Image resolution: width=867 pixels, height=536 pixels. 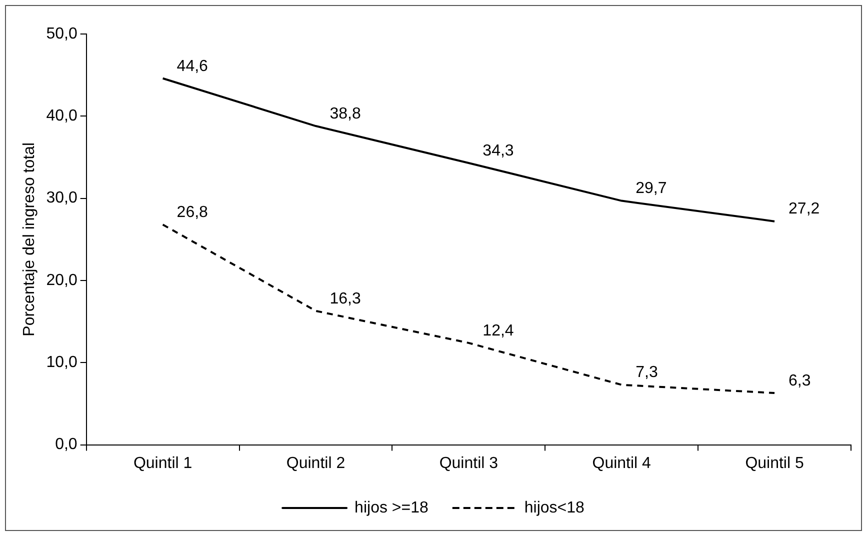 I want to click on x-tick-label: Quintil 4, so click(x=622, y=463).